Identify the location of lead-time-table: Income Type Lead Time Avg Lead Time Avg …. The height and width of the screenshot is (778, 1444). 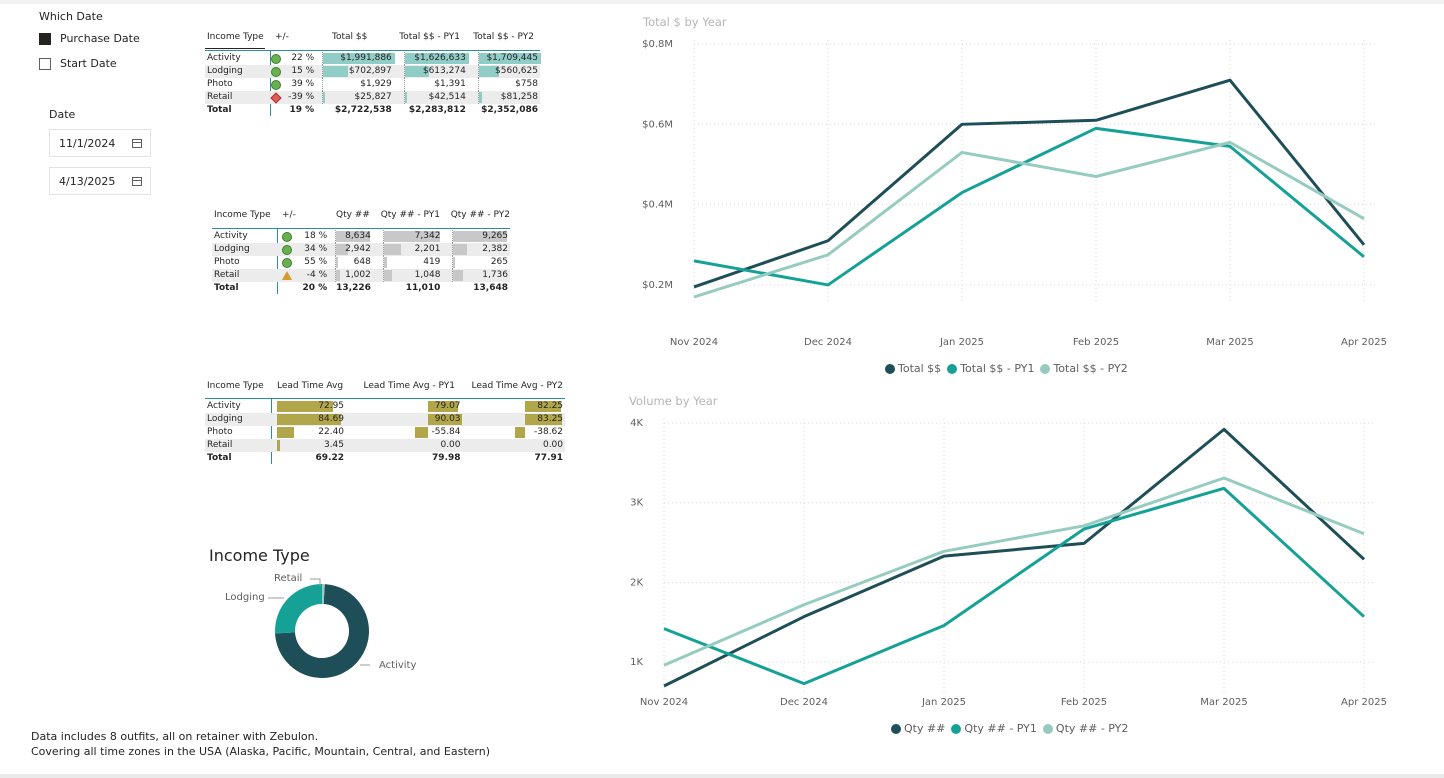
(385, 422).